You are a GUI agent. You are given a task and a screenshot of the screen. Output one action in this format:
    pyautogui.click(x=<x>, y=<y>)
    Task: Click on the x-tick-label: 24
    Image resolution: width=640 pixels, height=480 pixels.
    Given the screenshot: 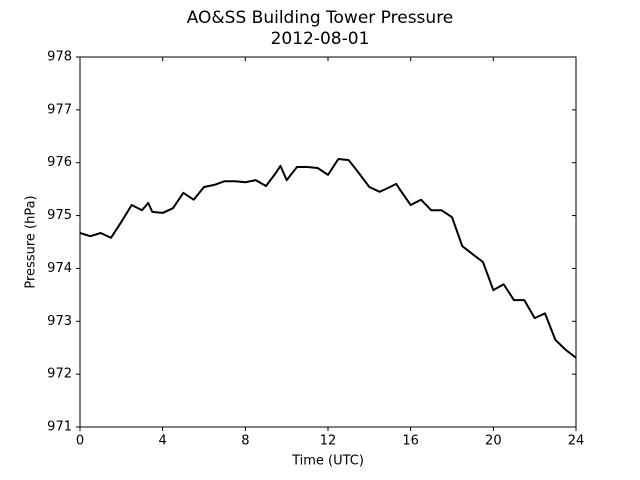 What is the action you would take?
    pyautogui.click(x=576, y=441)
    